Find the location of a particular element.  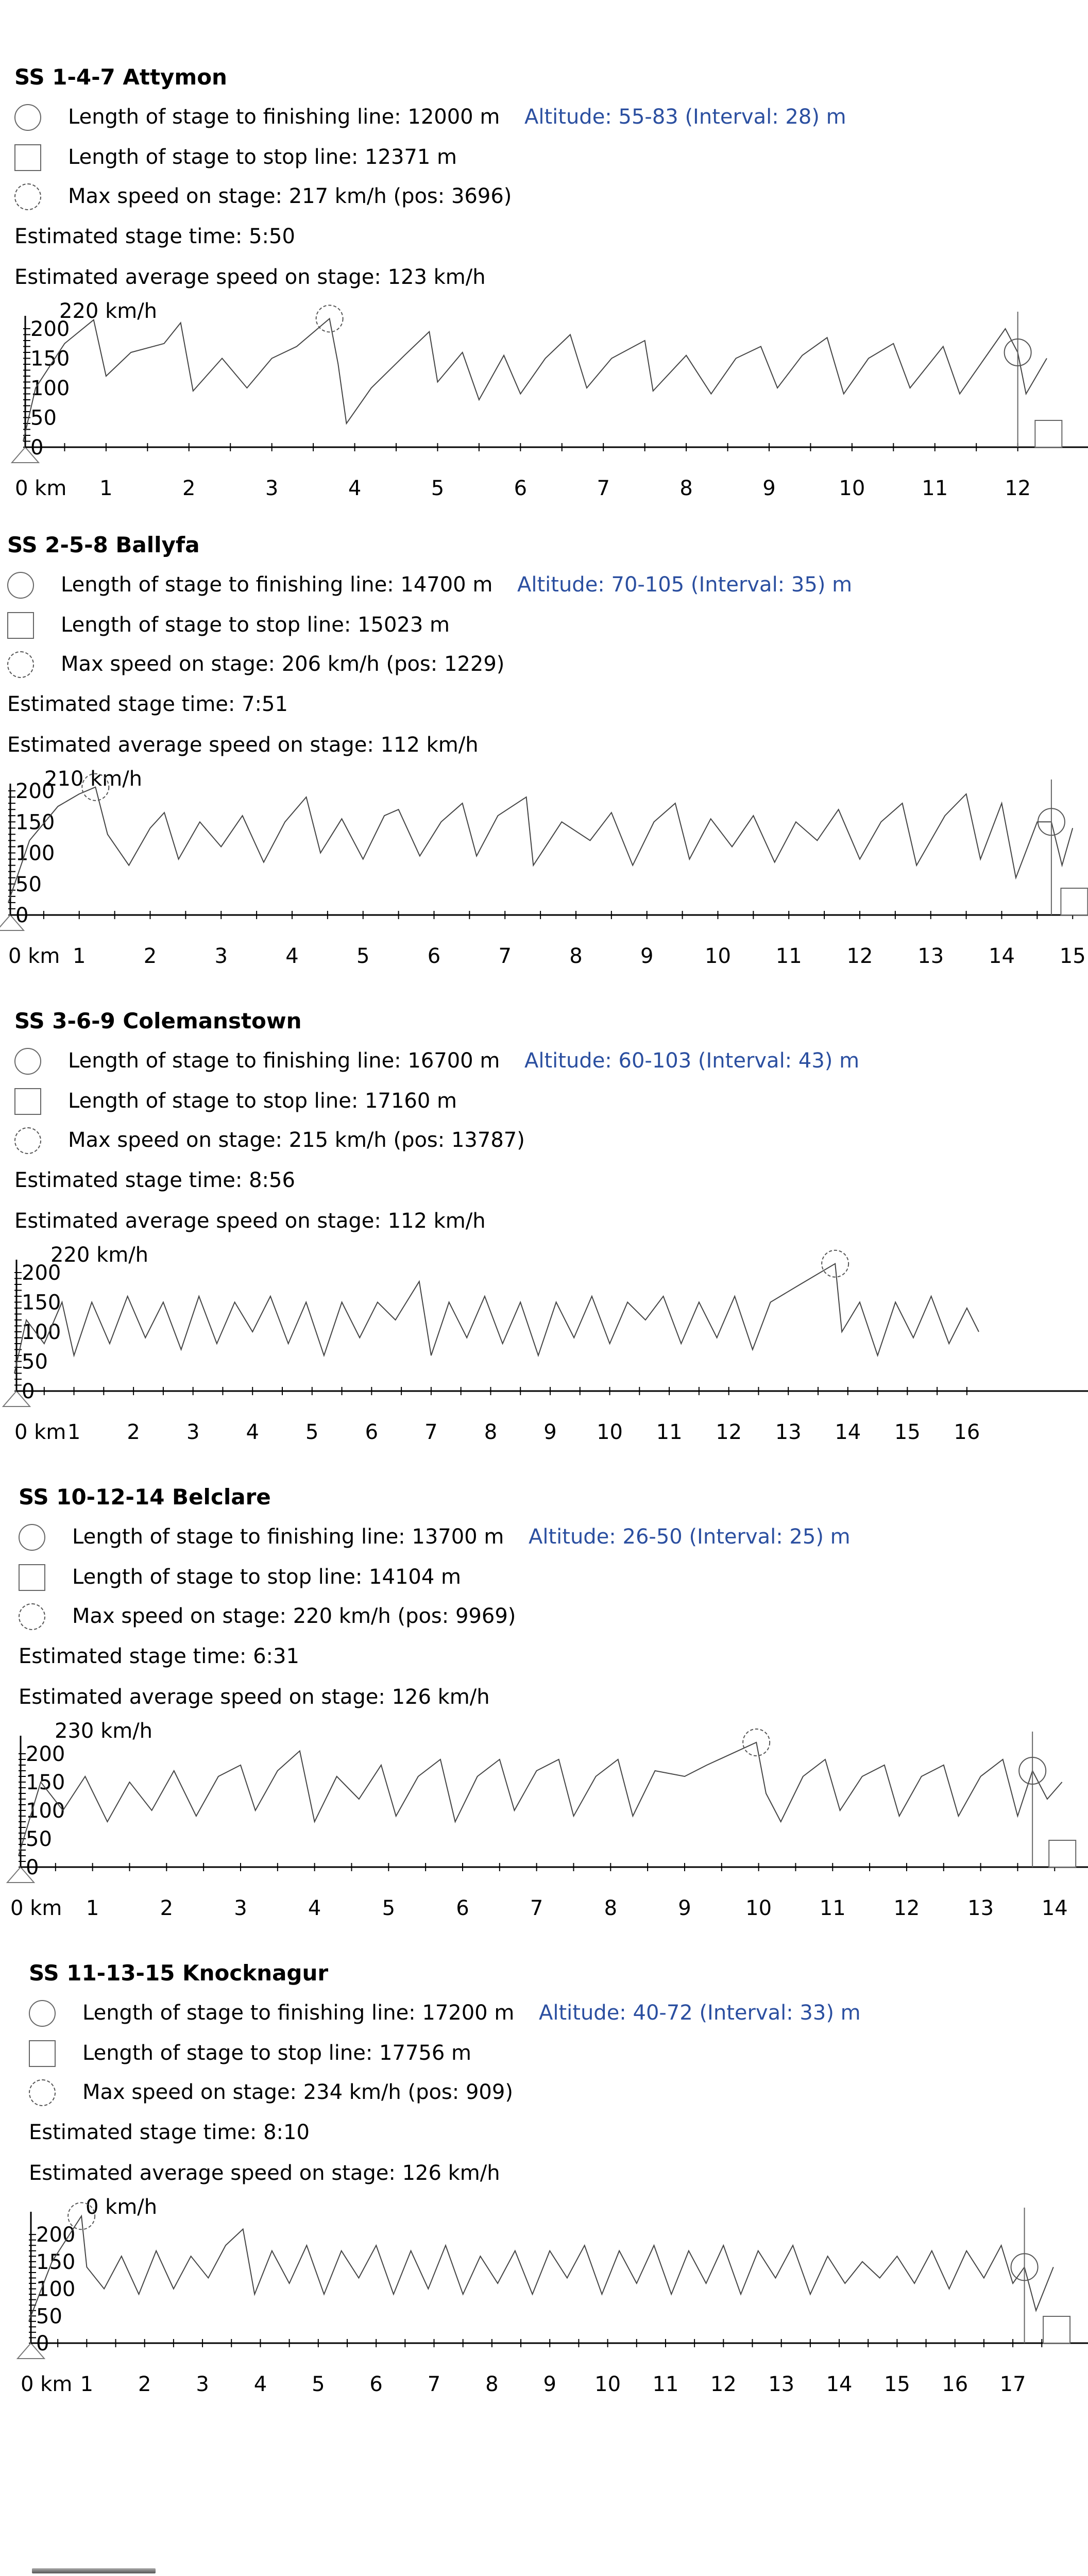

max-speed-text: Max speed on stage: 217 km/h (pos: 3696) is located at coordinates (290, 196).